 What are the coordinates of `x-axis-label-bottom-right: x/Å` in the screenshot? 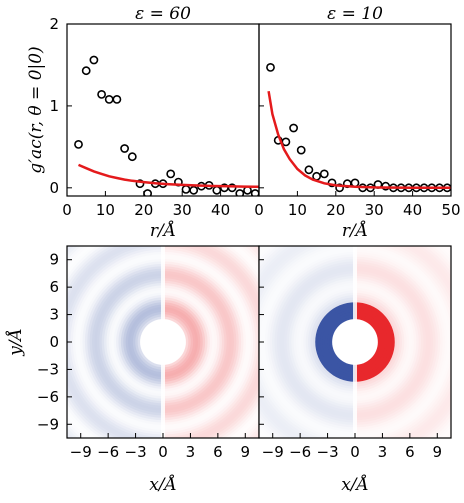 It's located at (355, 484).